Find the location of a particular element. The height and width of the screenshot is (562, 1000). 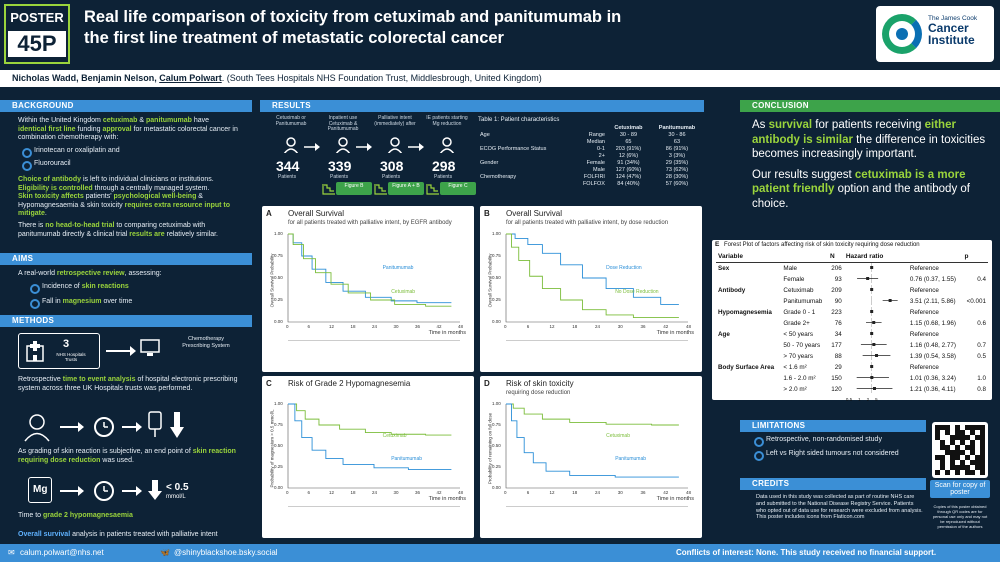

forest-cell: 1.01 (0.36, 3.24) is located at coordinates (933, 378).